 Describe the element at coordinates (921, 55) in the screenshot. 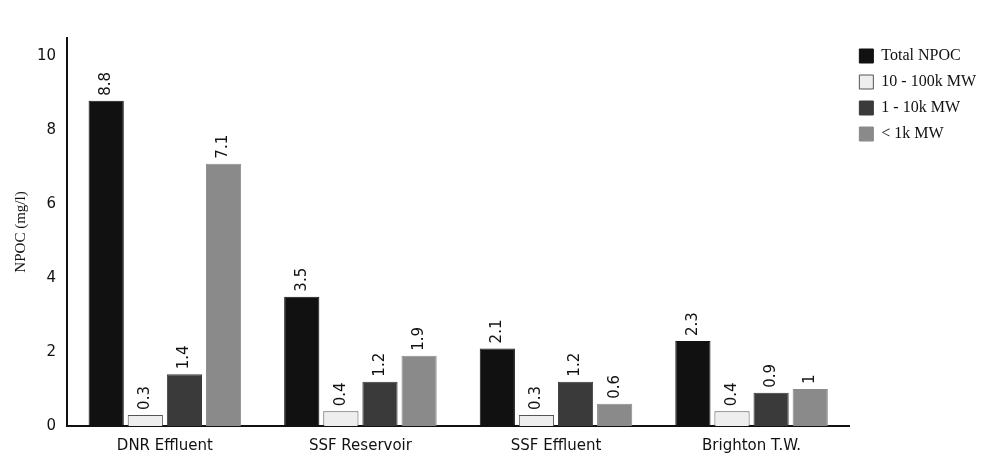

I see `legend-label: Total NPOC` at that location.